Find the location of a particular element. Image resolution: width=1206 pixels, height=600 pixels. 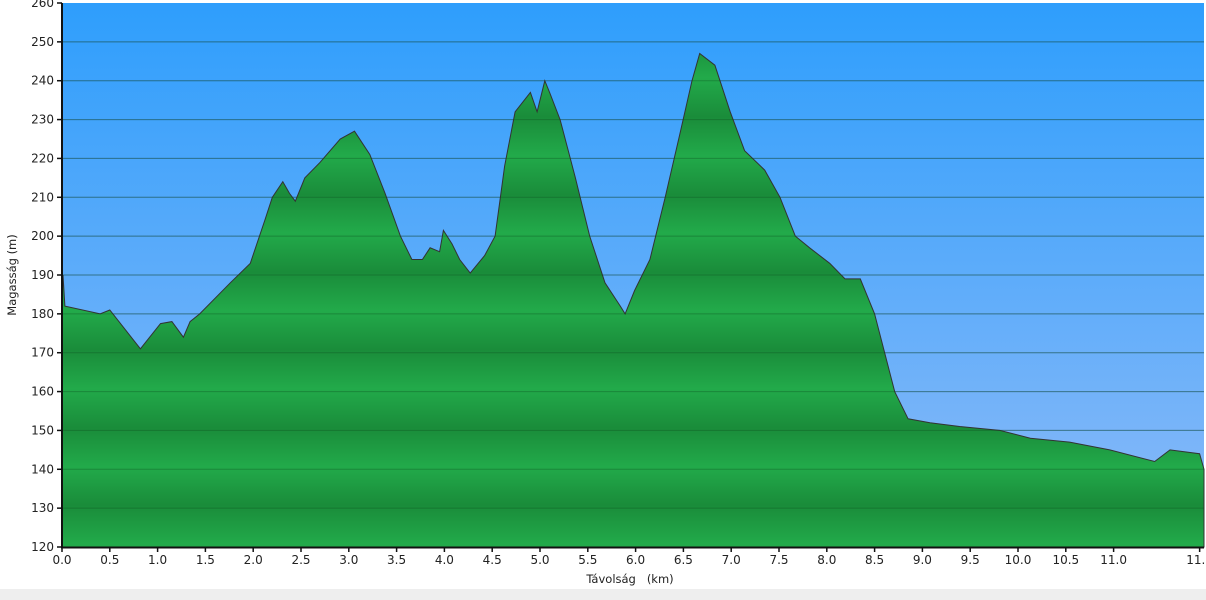

footer-strip is located at coordinates (603, 594).